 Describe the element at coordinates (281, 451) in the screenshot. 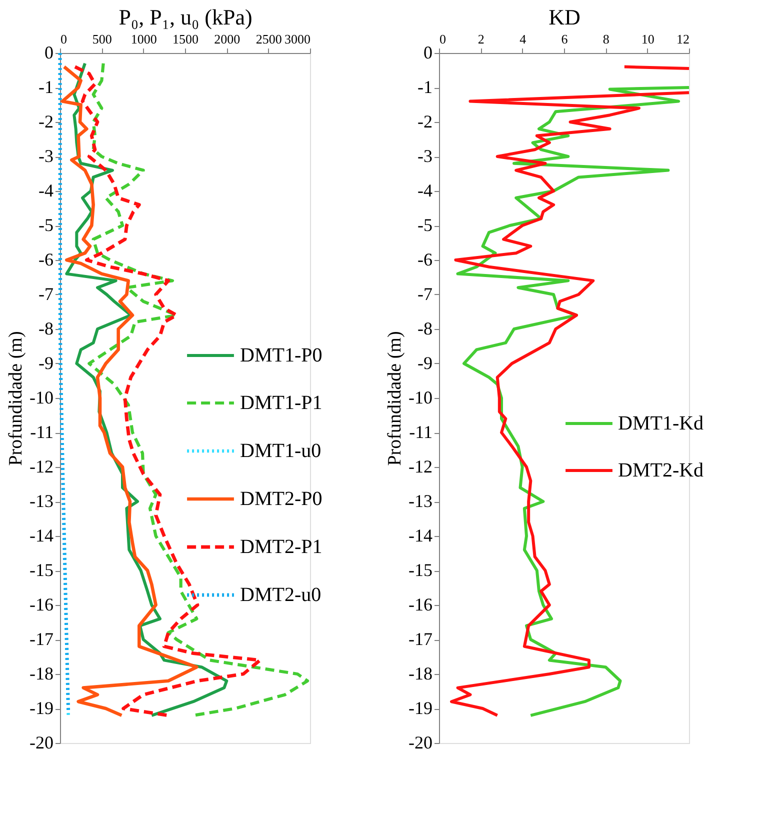

I see `legend-label: DMT1-u0` at that location.